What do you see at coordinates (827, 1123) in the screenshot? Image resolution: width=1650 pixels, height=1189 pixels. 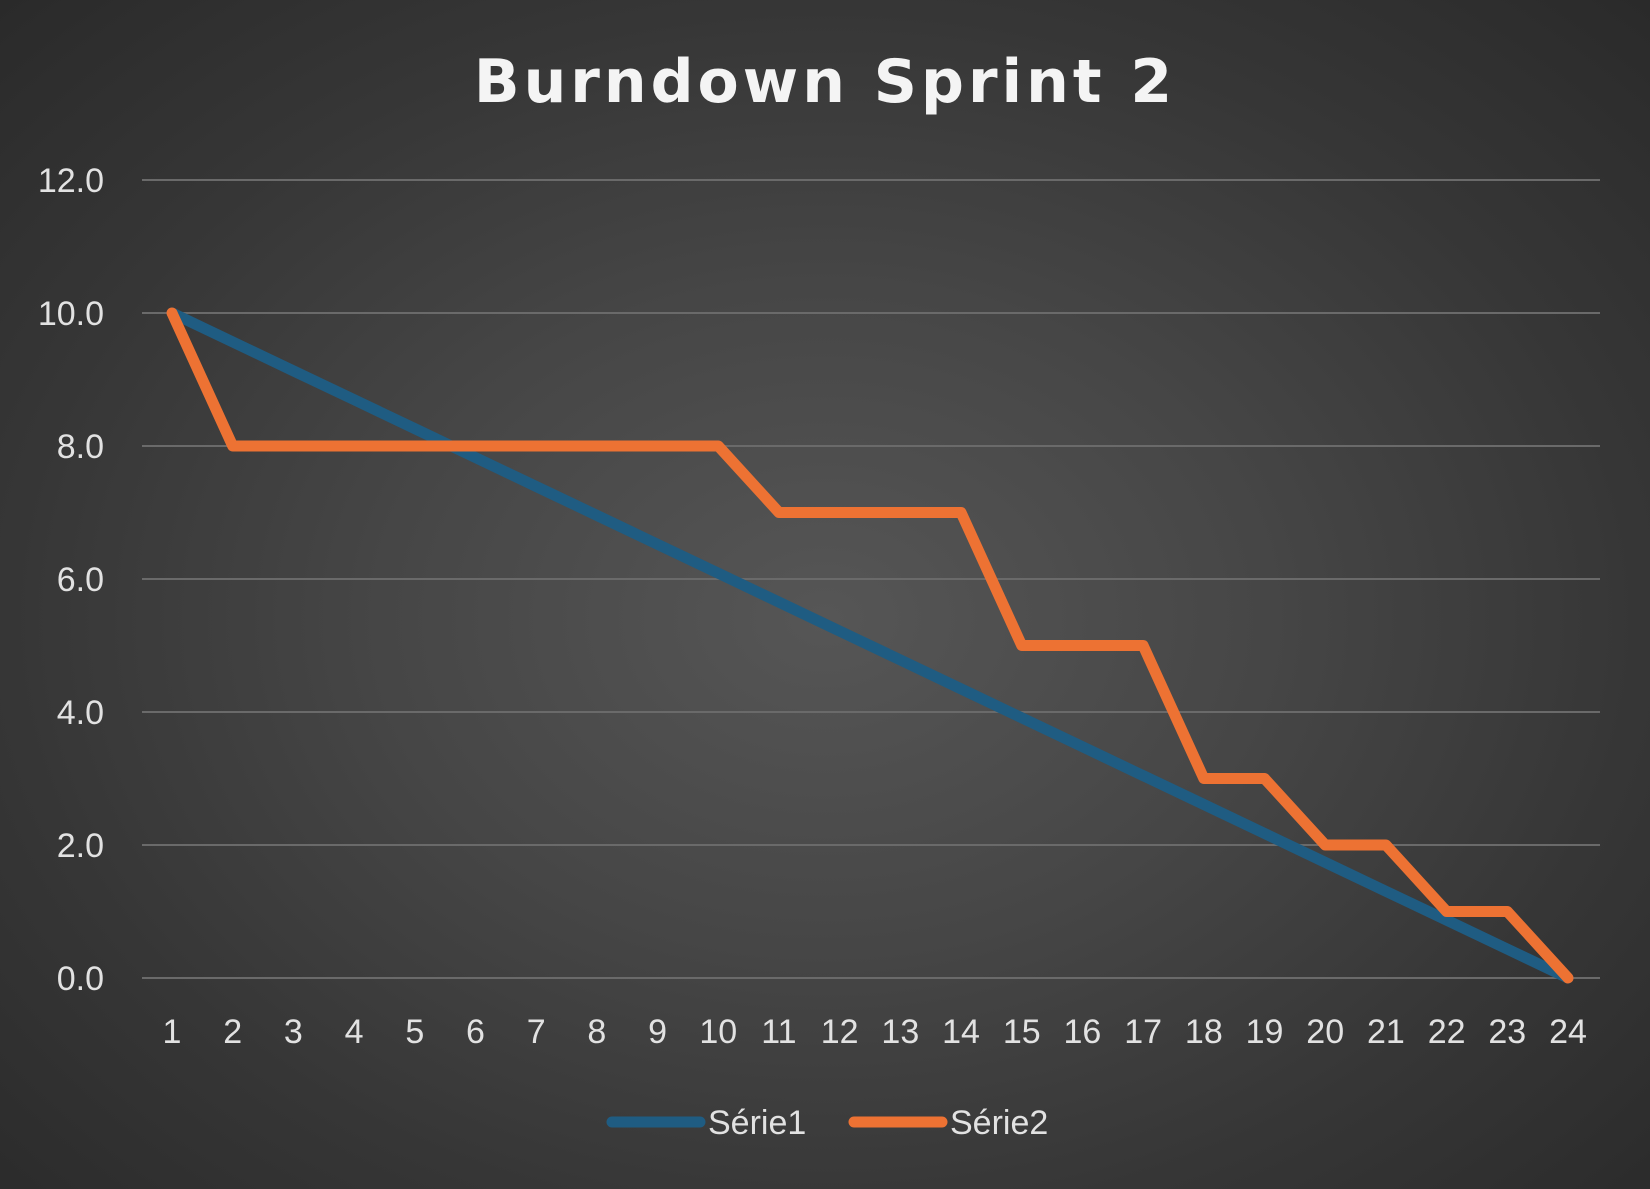 I see `legend: Série1 Série2` at bounding box center [827, 1123].